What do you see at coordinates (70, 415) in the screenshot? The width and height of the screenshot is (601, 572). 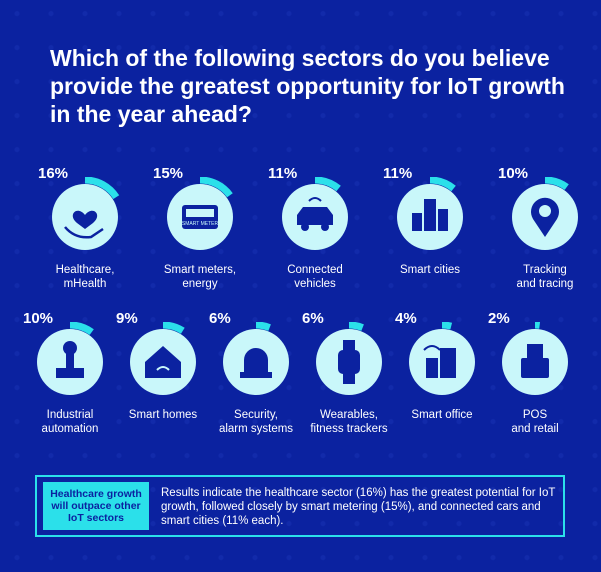 I see `category-label-line: Industrial` at bounding box center [70, 415].